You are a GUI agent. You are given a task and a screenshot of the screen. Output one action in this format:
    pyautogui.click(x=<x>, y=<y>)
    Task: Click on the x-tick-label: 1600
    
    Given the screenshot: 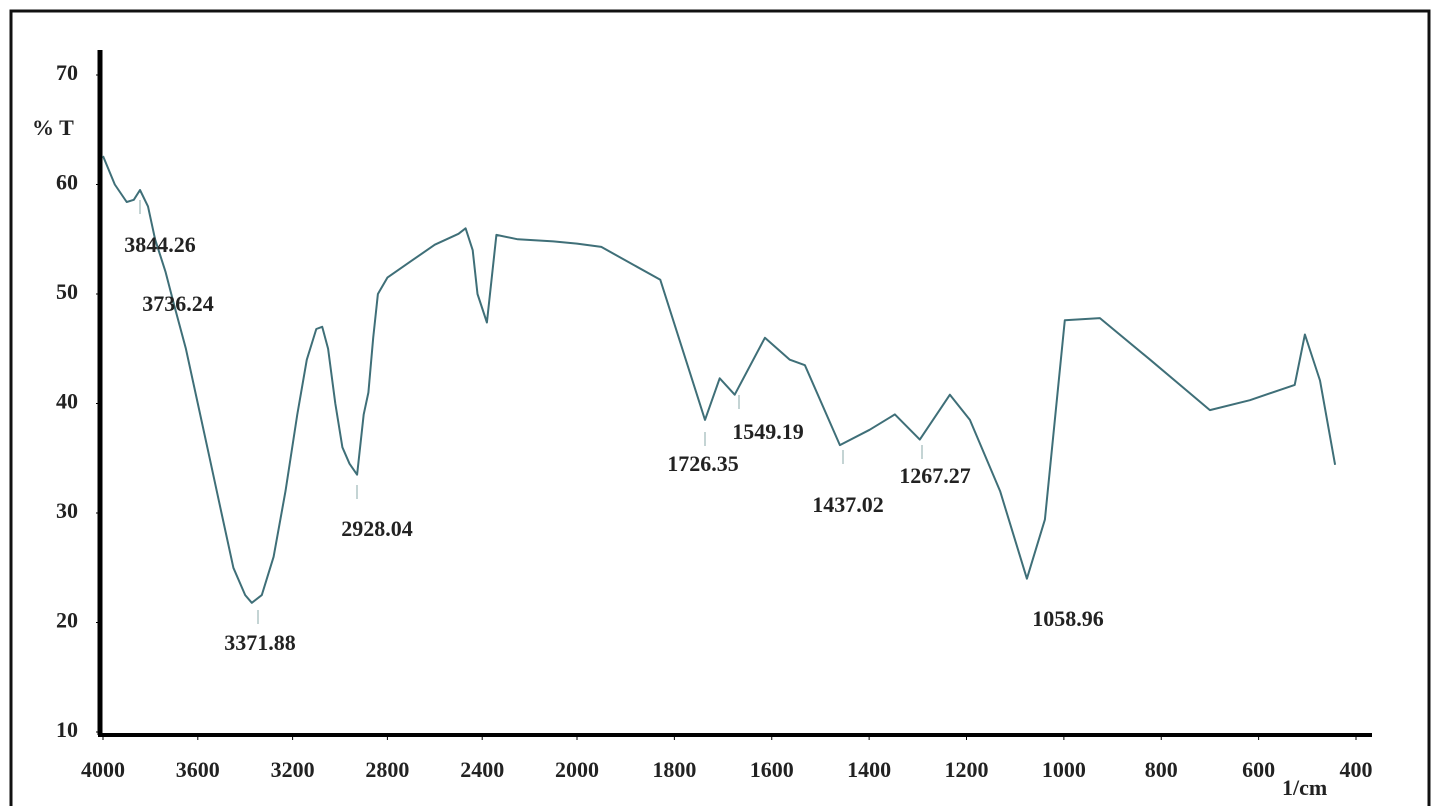 What is the action you would take?
    pyautogui.click(x=772, y=769)
    